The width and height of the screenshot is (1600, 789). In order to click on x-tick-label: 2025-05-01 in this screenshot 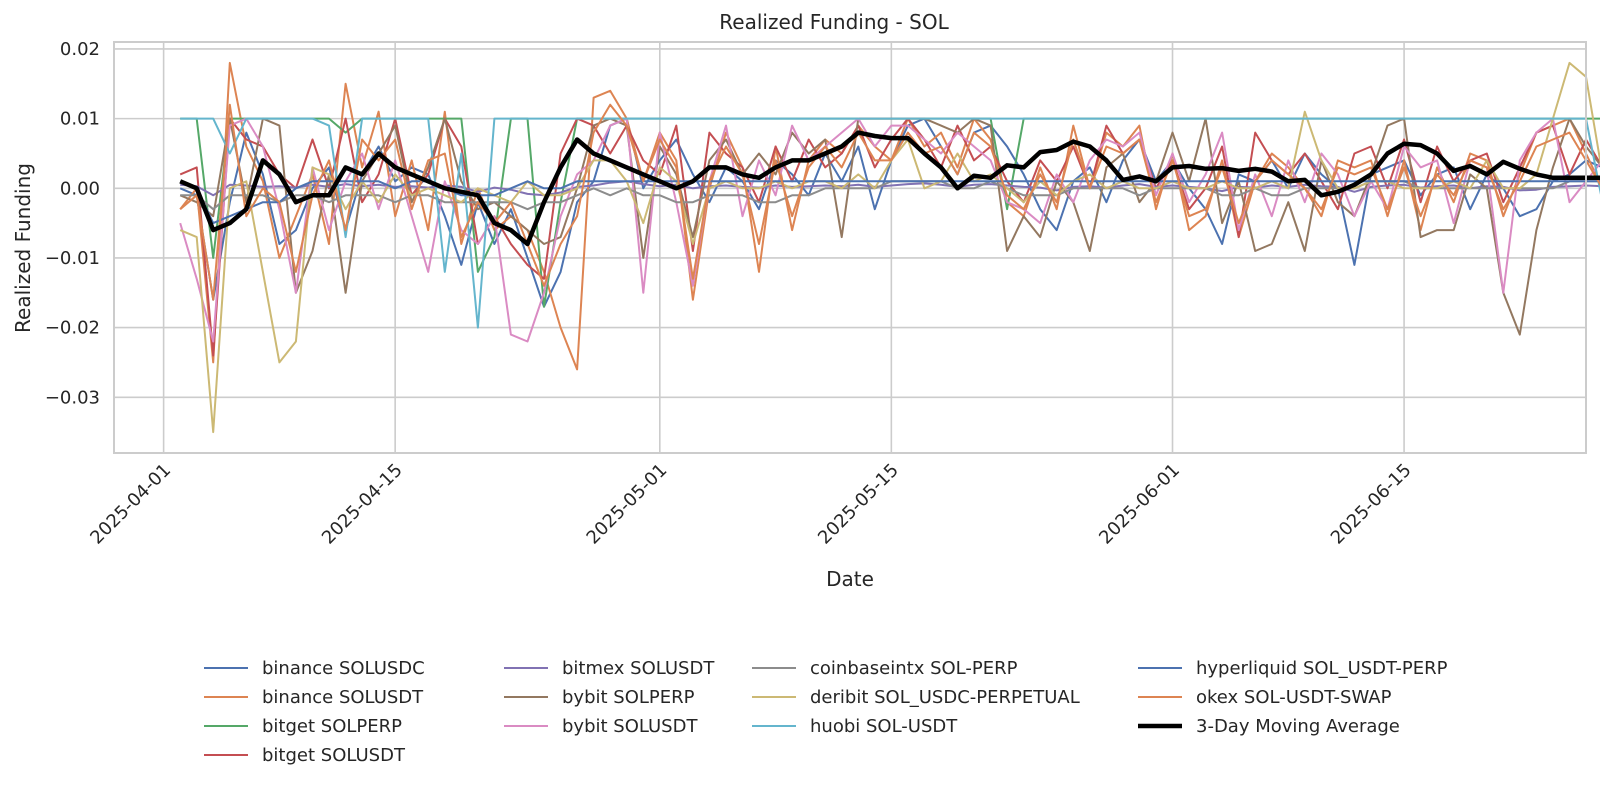, I will do `click(627, 504)`.